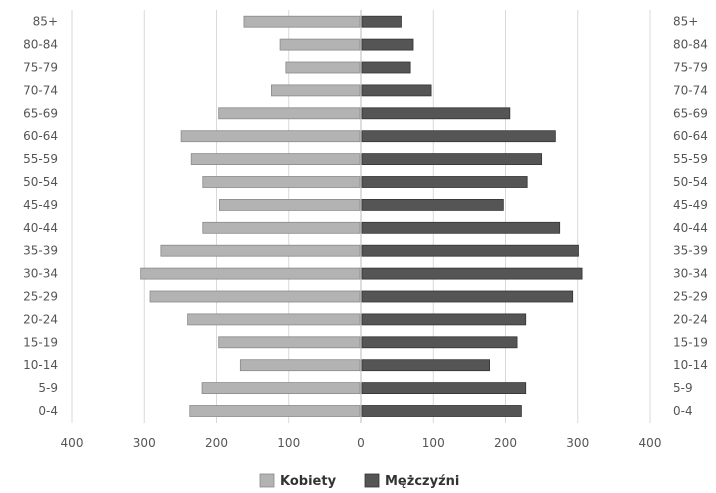  Describe the element at coordinates (690, 342) in the screenshot. I see `category-label-right: 15-19` at that location.